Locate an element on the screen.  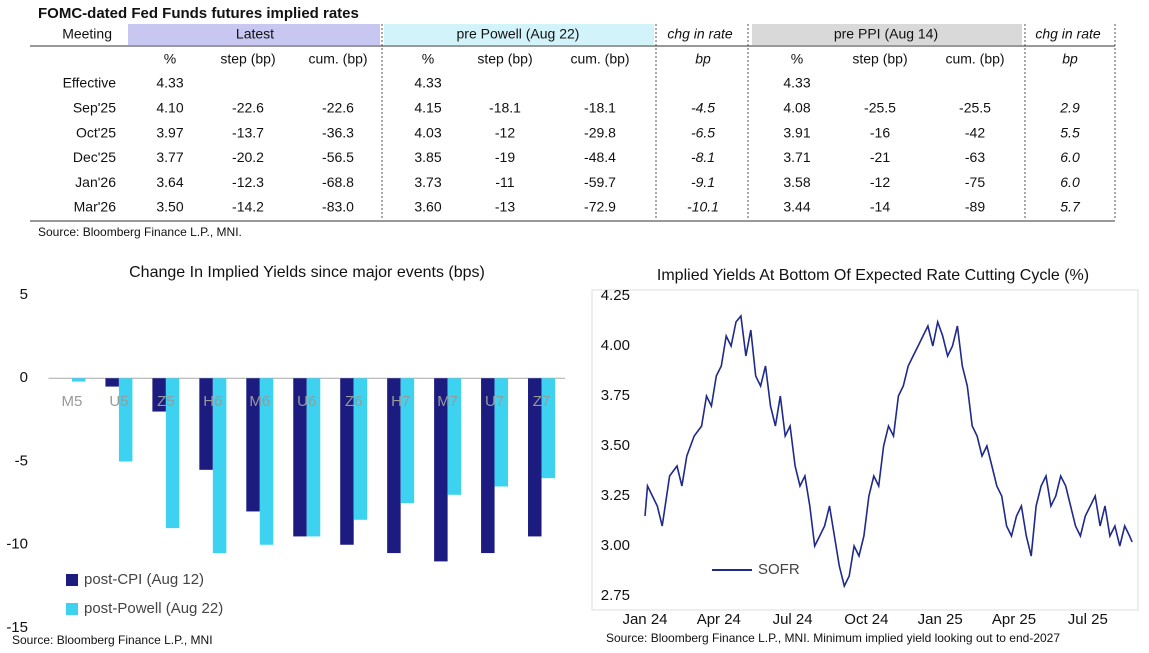
header: Latest is located at coordinates (255, 34).